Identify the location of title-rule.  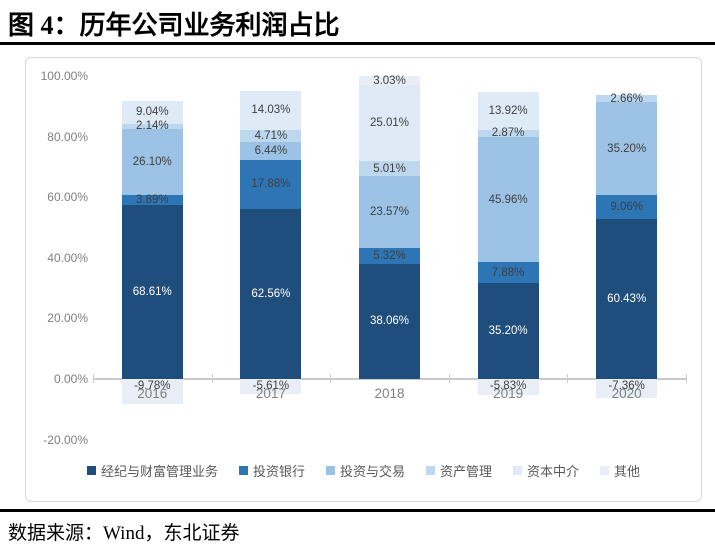
(357, 43).